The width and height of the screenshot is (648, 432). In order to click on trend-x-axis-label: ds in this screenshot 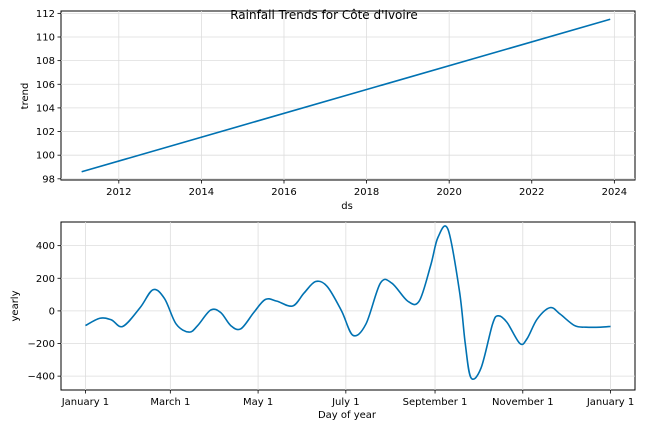, I will do `click(347, 206)`.